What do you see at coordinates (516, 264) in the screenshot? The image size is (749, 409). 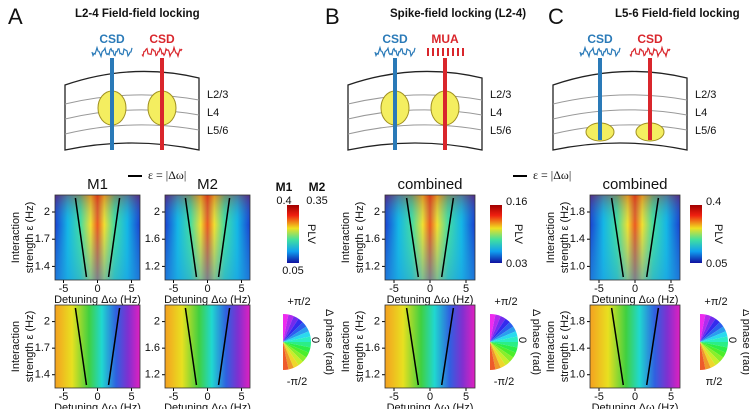 I see `colorbar-min: 0.03` at bounding box center [516, 264].